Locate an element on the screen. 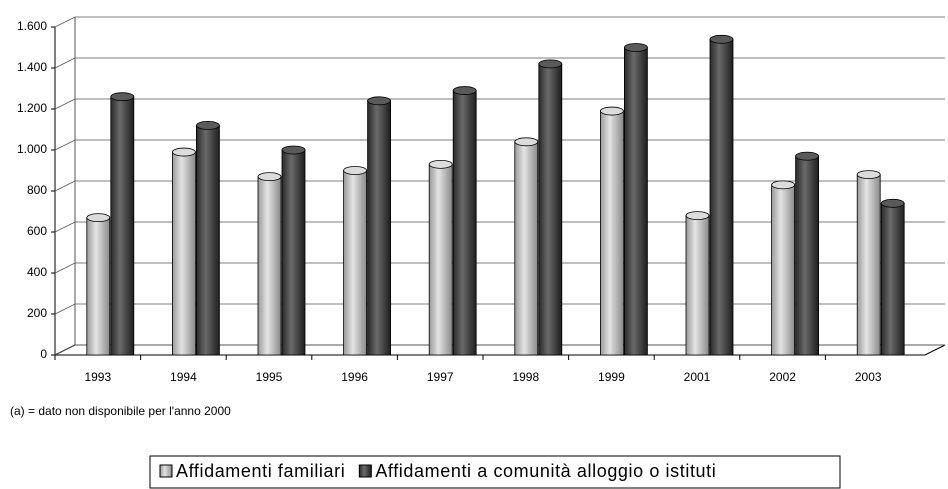 The height and width of the screenshot is (489, 948). y-tick-label: 1.600 is located at coordinates (32, 26).